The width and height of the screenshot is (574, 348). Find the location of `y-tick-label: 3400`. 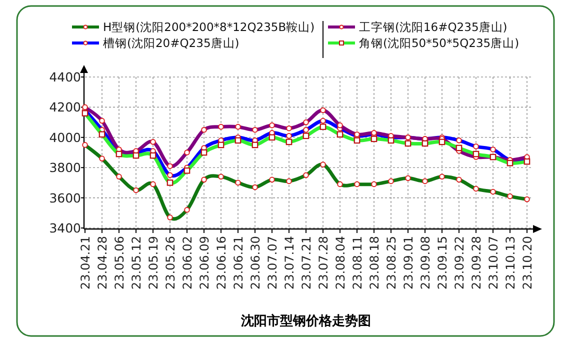

y-tick-label: 3400 is located at coordinates (65, 228).